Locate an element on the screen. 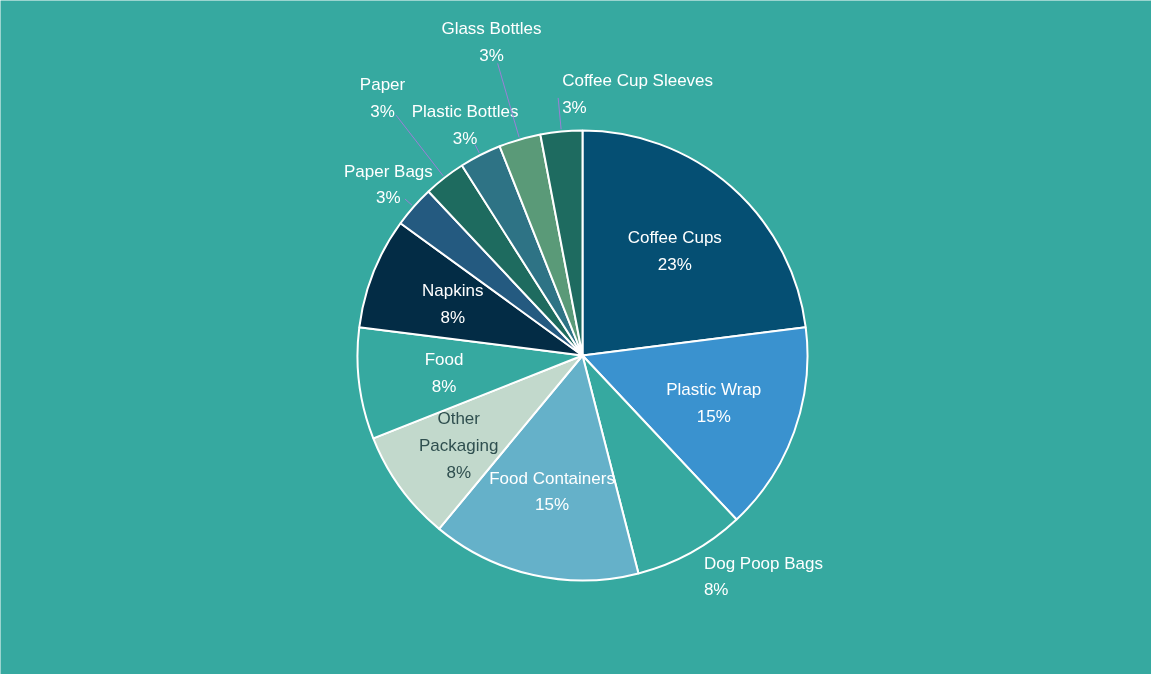  slice-label: Paper is located at coordinates (382, 84).